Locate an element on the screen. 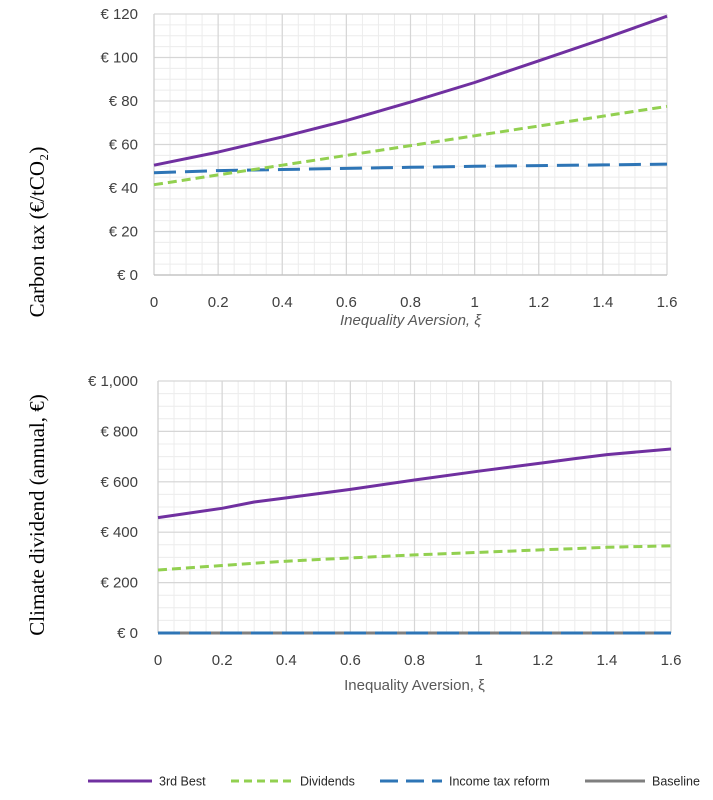 This screenshot has height=800, width=713. legend-label-baseline: Baseline is located at coordinates (676, 782).